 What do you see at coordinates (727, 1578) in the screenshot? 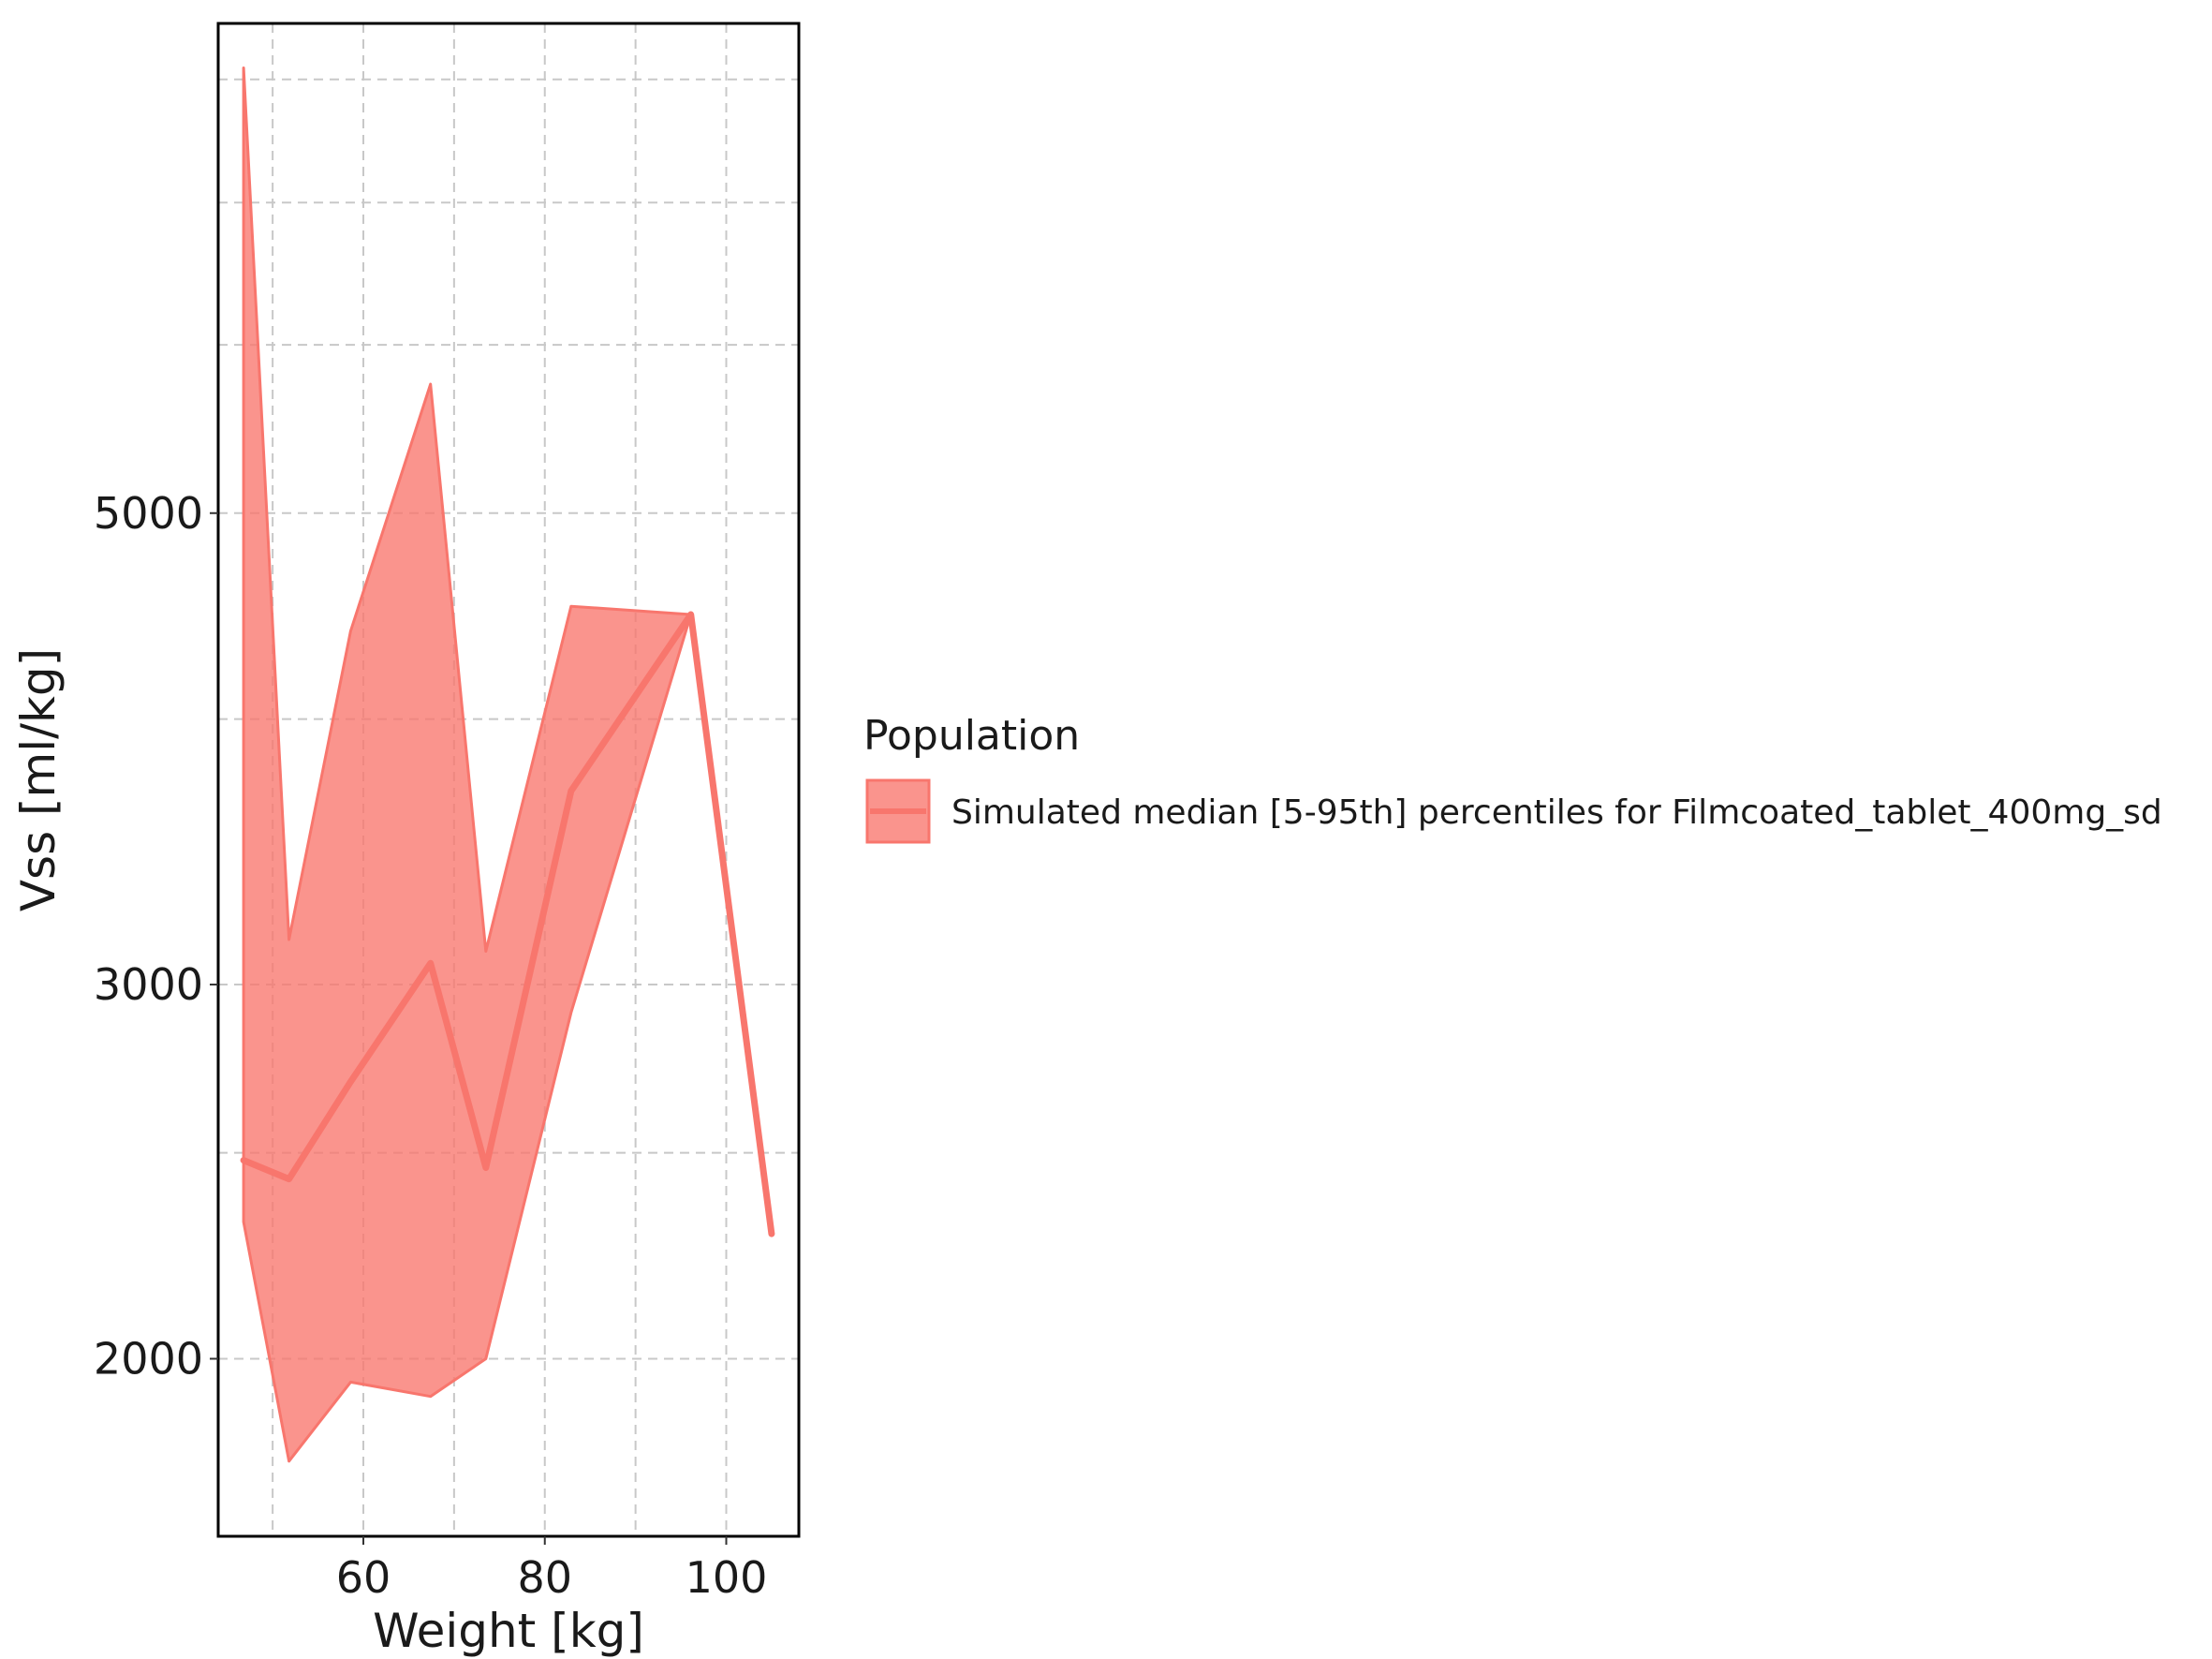
I see `x-tick-label: 100` at bounding box center [727, 1578].